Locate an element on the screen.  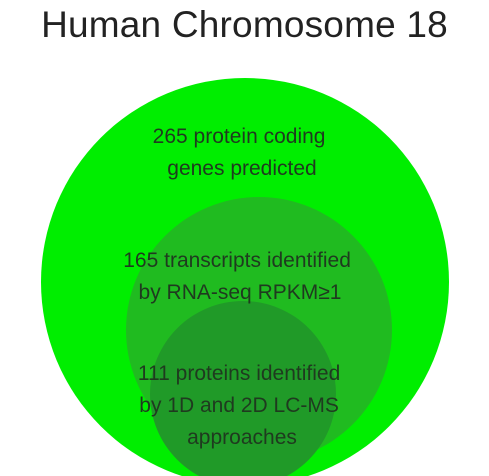
inner-label-line-3: approaches is located at coordinates (242, 437).